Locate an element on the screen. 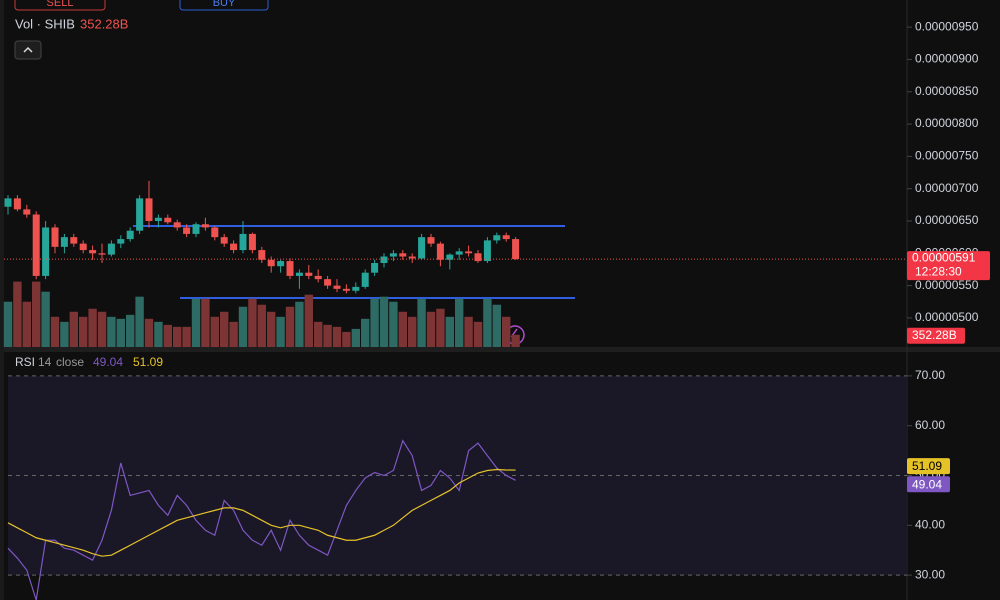  buy-label: BUY is located at coordinates (224, 4).